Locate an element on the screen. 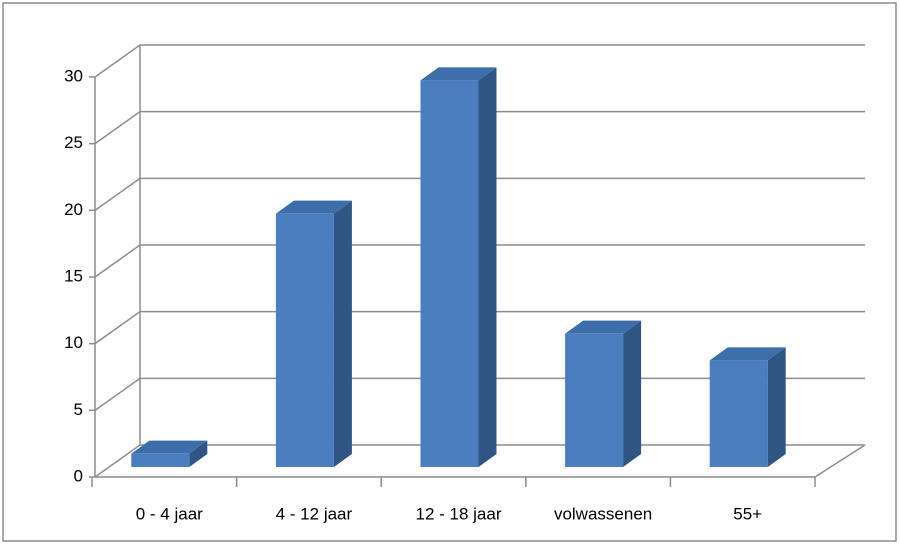  y-tick-label: 25 is located at coordinates (73, 142).